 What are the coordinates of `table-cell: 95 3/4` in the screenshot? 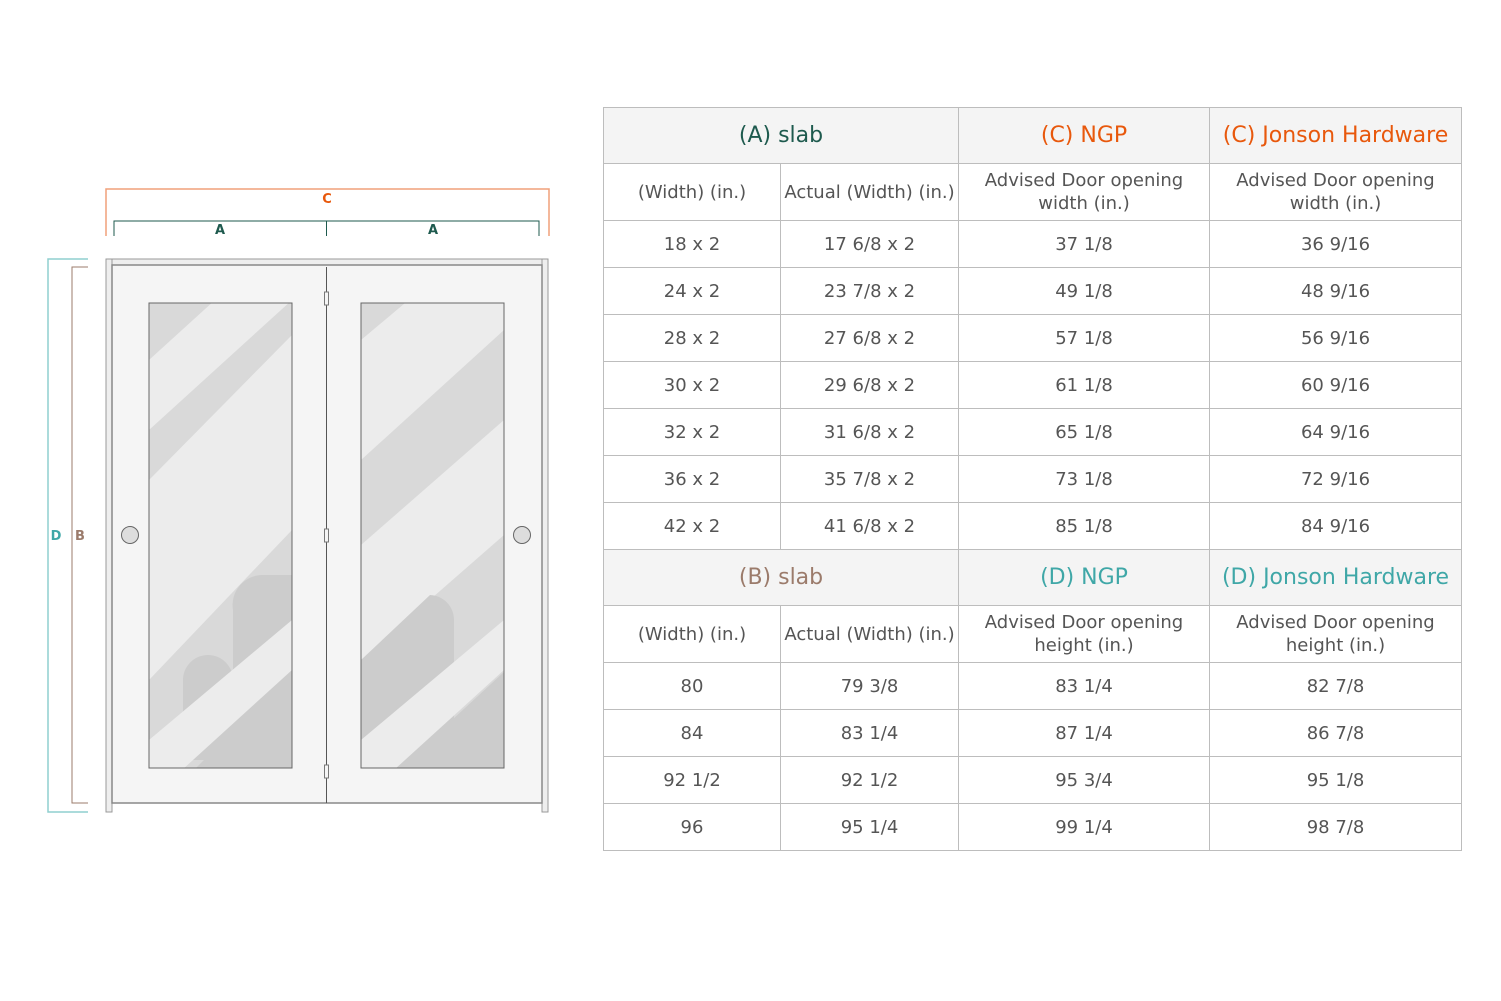 It's located at (1084, 780).